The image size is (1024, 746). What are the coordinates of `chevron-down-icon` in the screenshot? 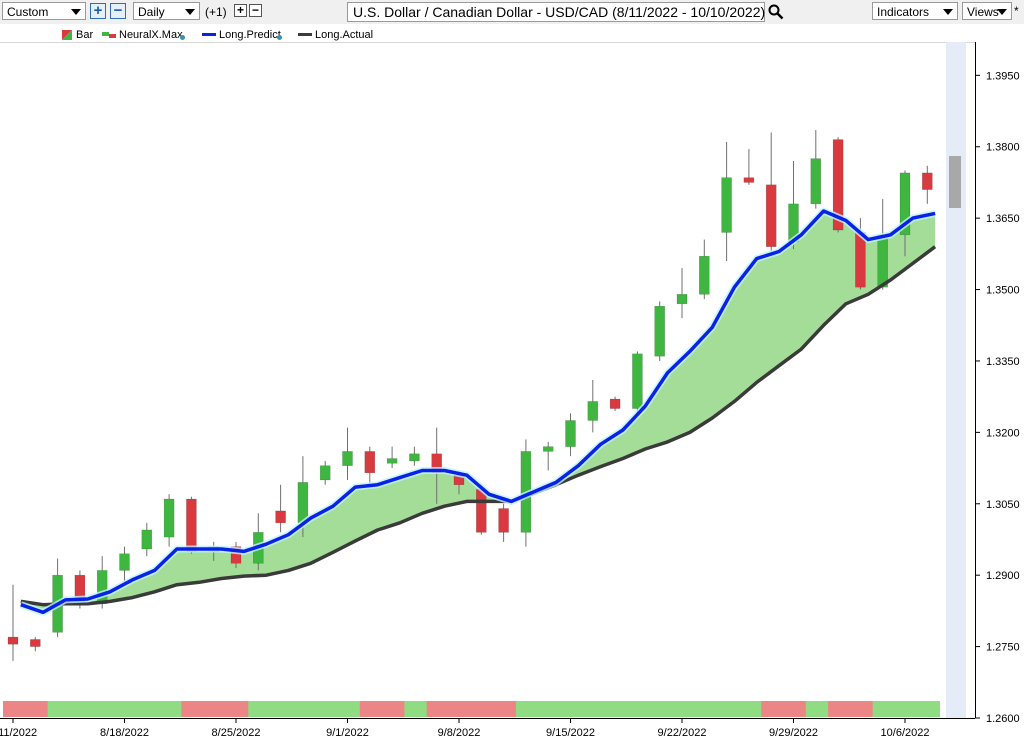 It's located at (190, 12).